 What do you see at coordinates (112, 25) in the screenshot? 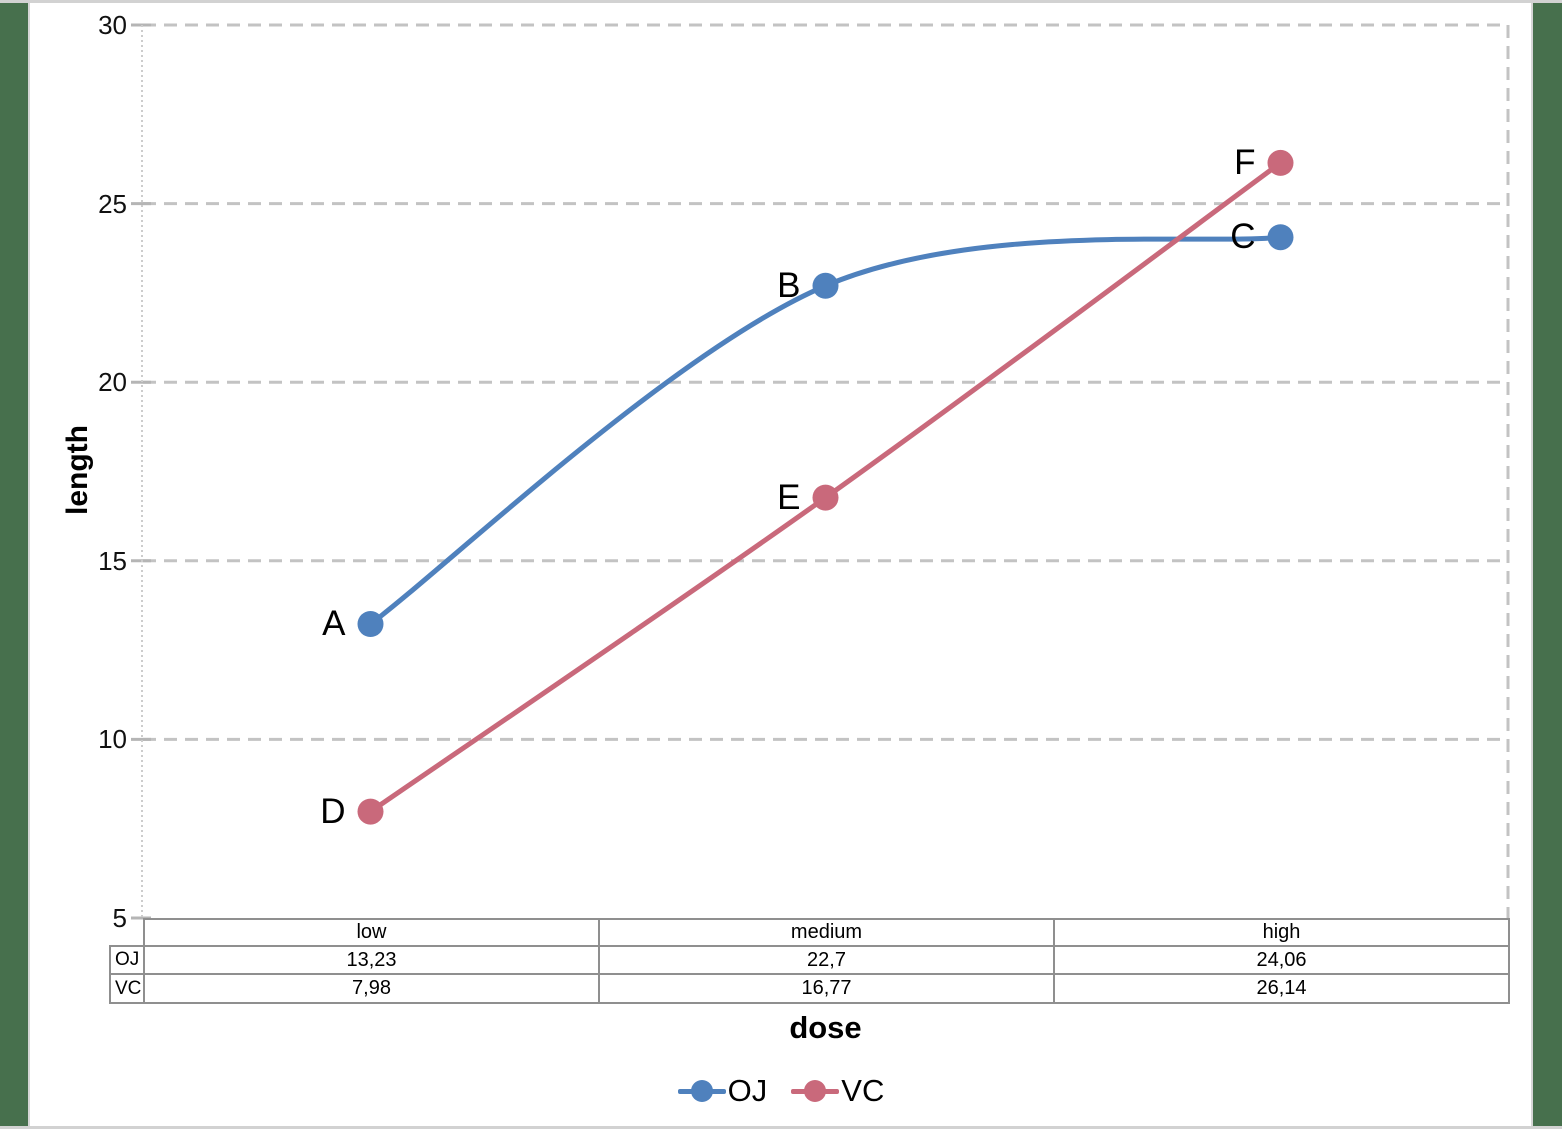
I see `y-tick-label: 30` at bounding box center [112, 25].